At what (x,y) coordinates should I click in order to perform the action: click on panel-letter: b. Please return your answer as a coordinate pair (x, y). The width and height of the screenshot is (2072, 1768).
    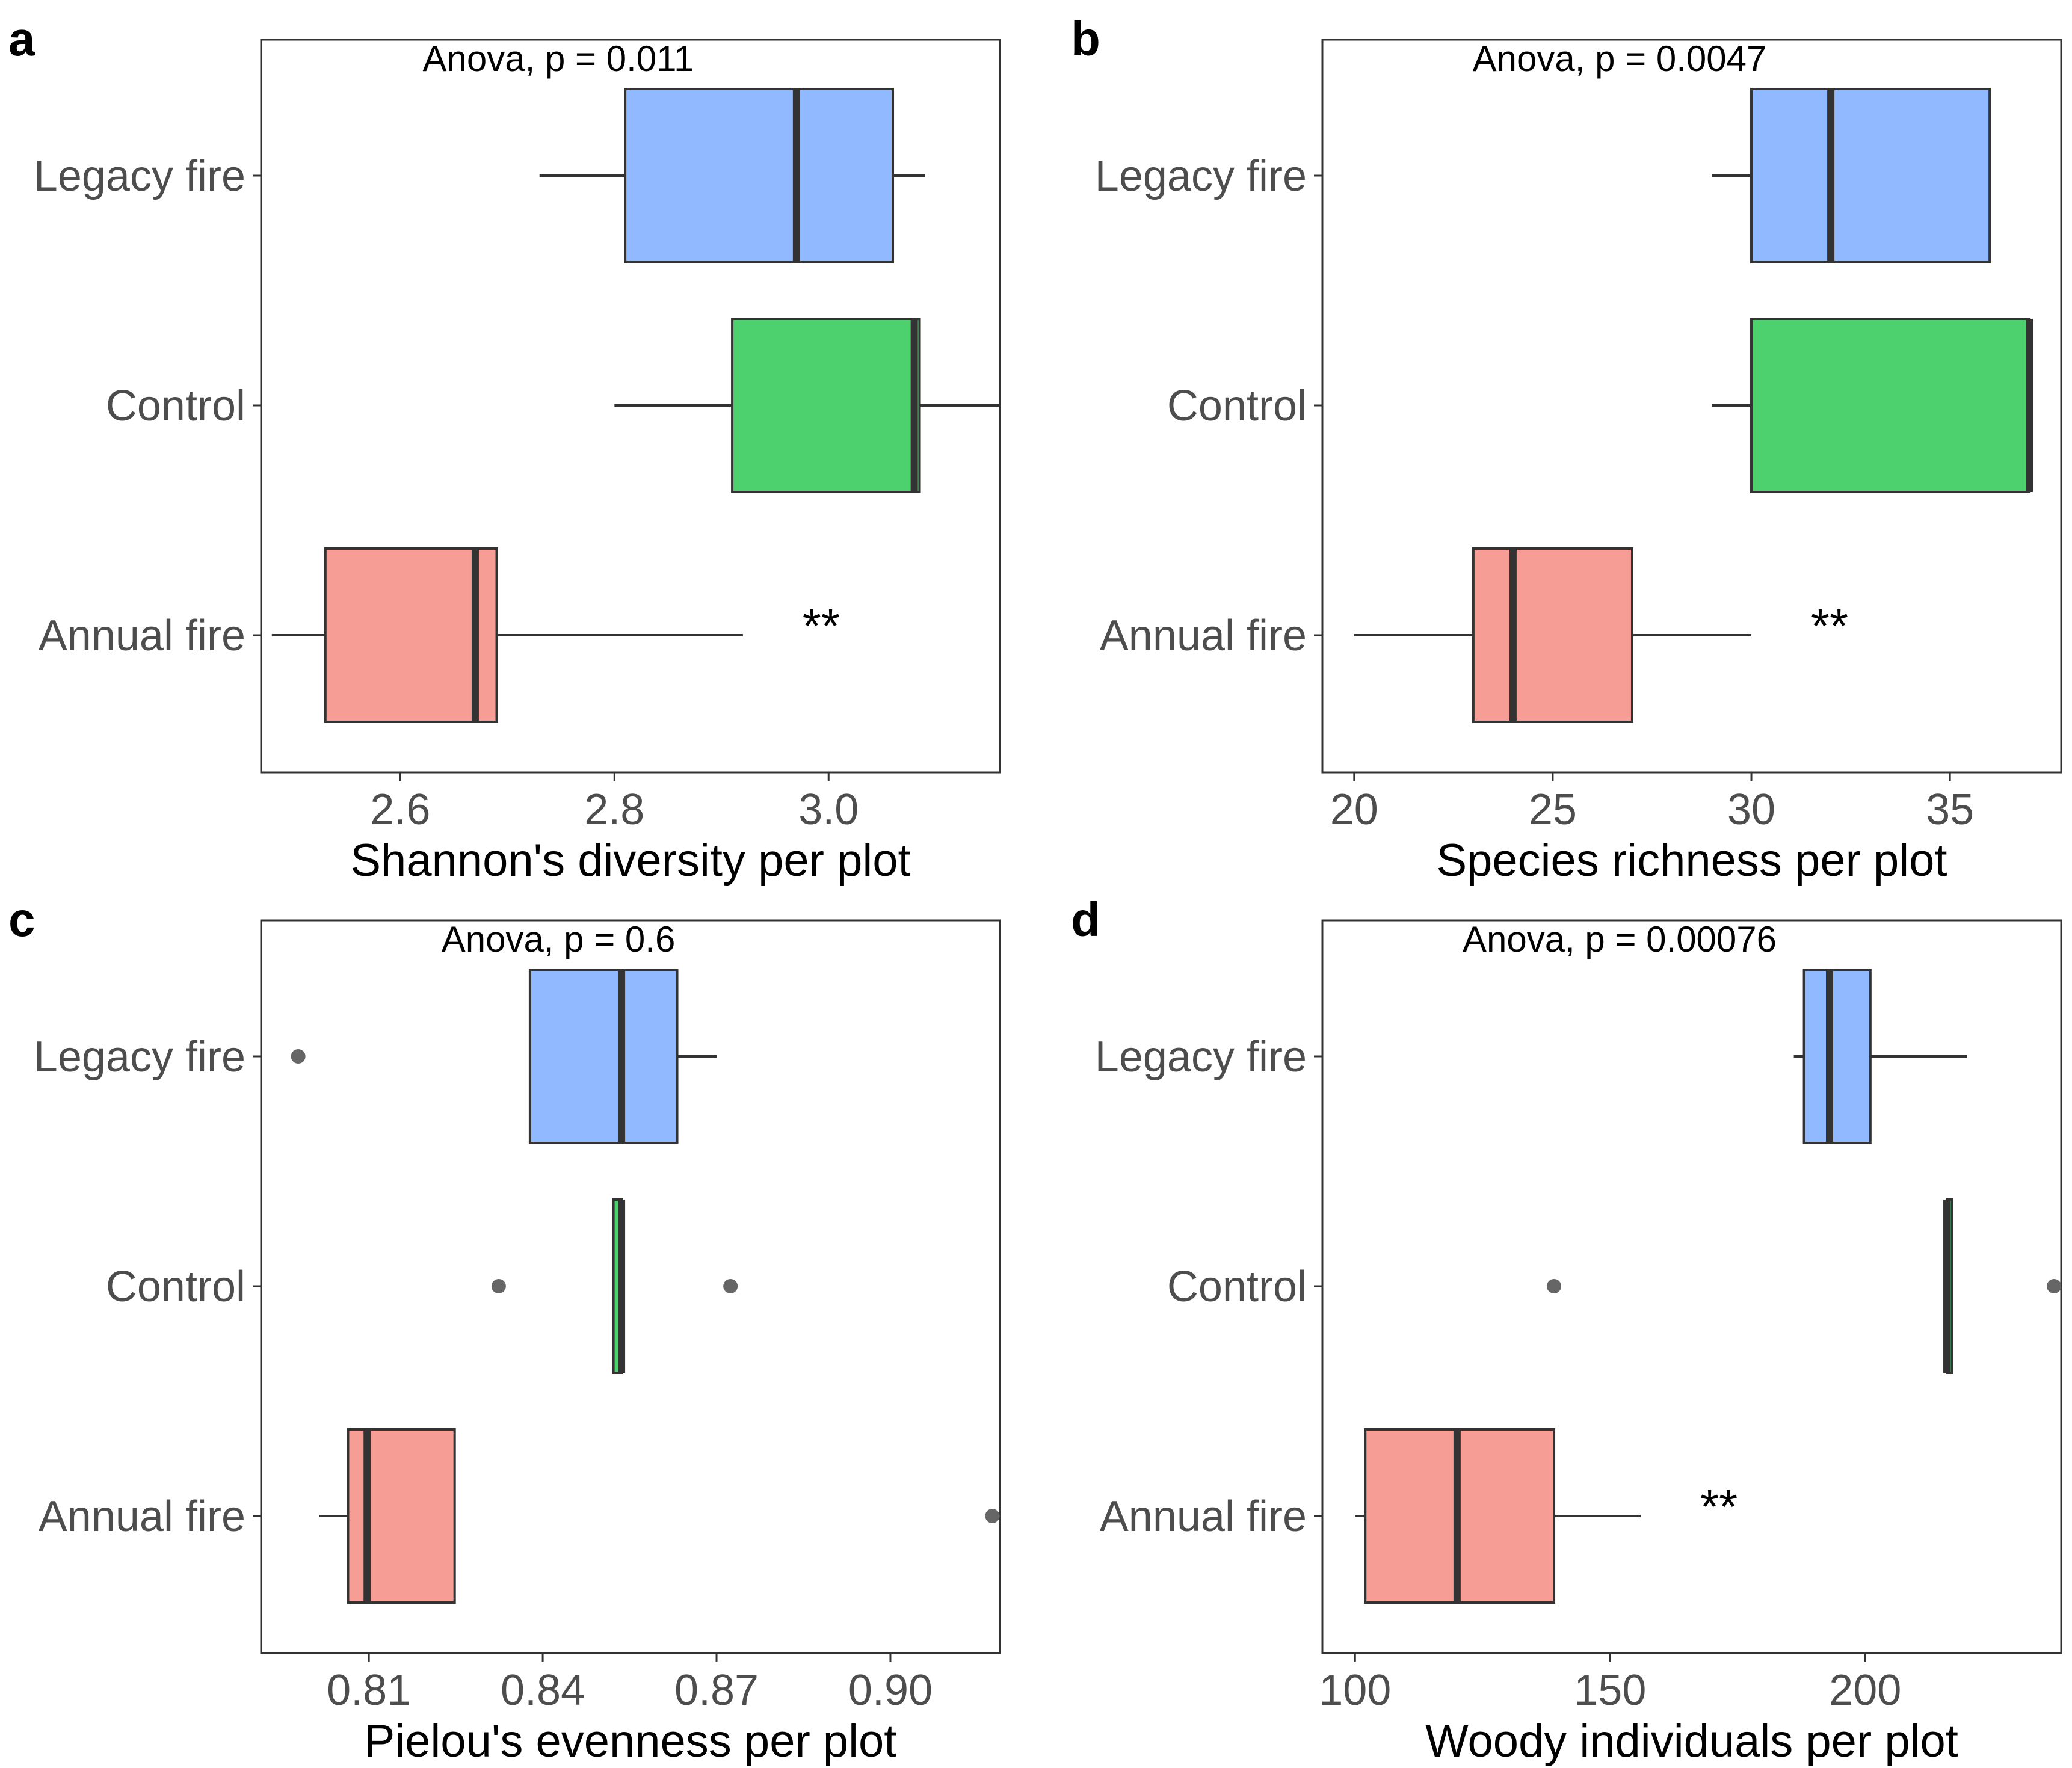
    Looking at the image, I should click on (1085, 39).